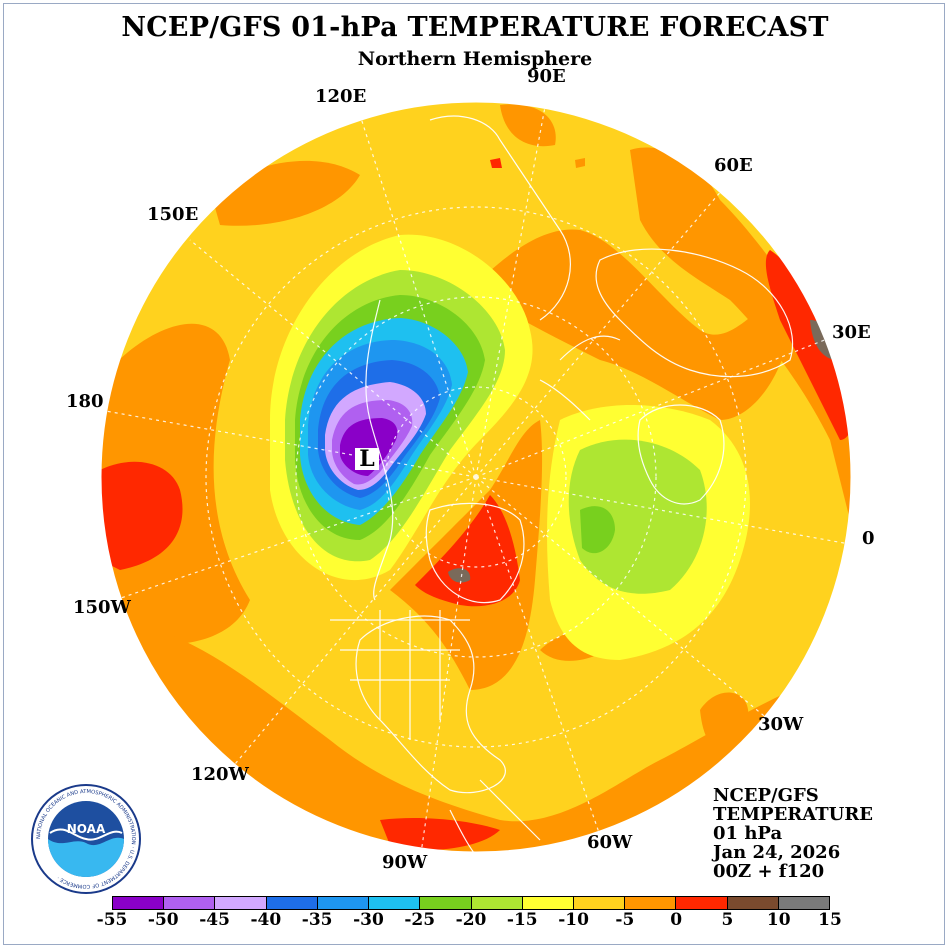  I want to click on colorbar, so click(471, 903).